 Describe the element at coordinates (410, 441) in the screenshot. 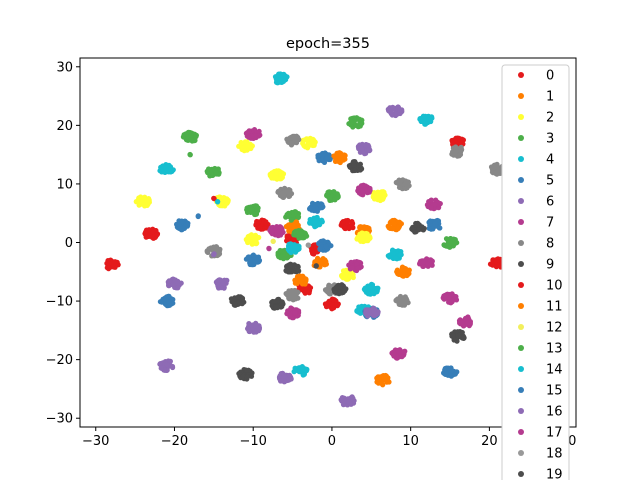

I see `x-tick-label: 10` at that location.